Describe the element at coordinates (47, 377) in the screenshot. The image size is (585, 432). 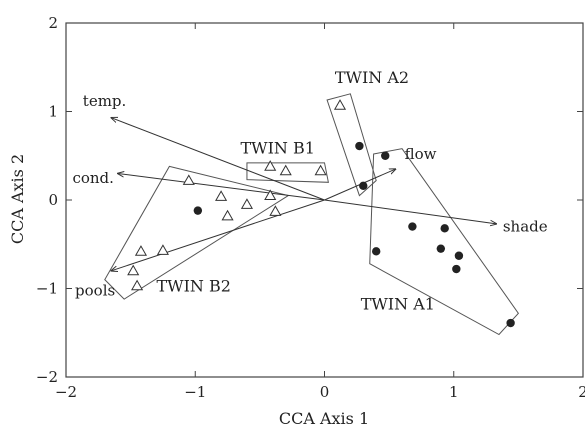
I see `y-tick-label: −2` at that location.